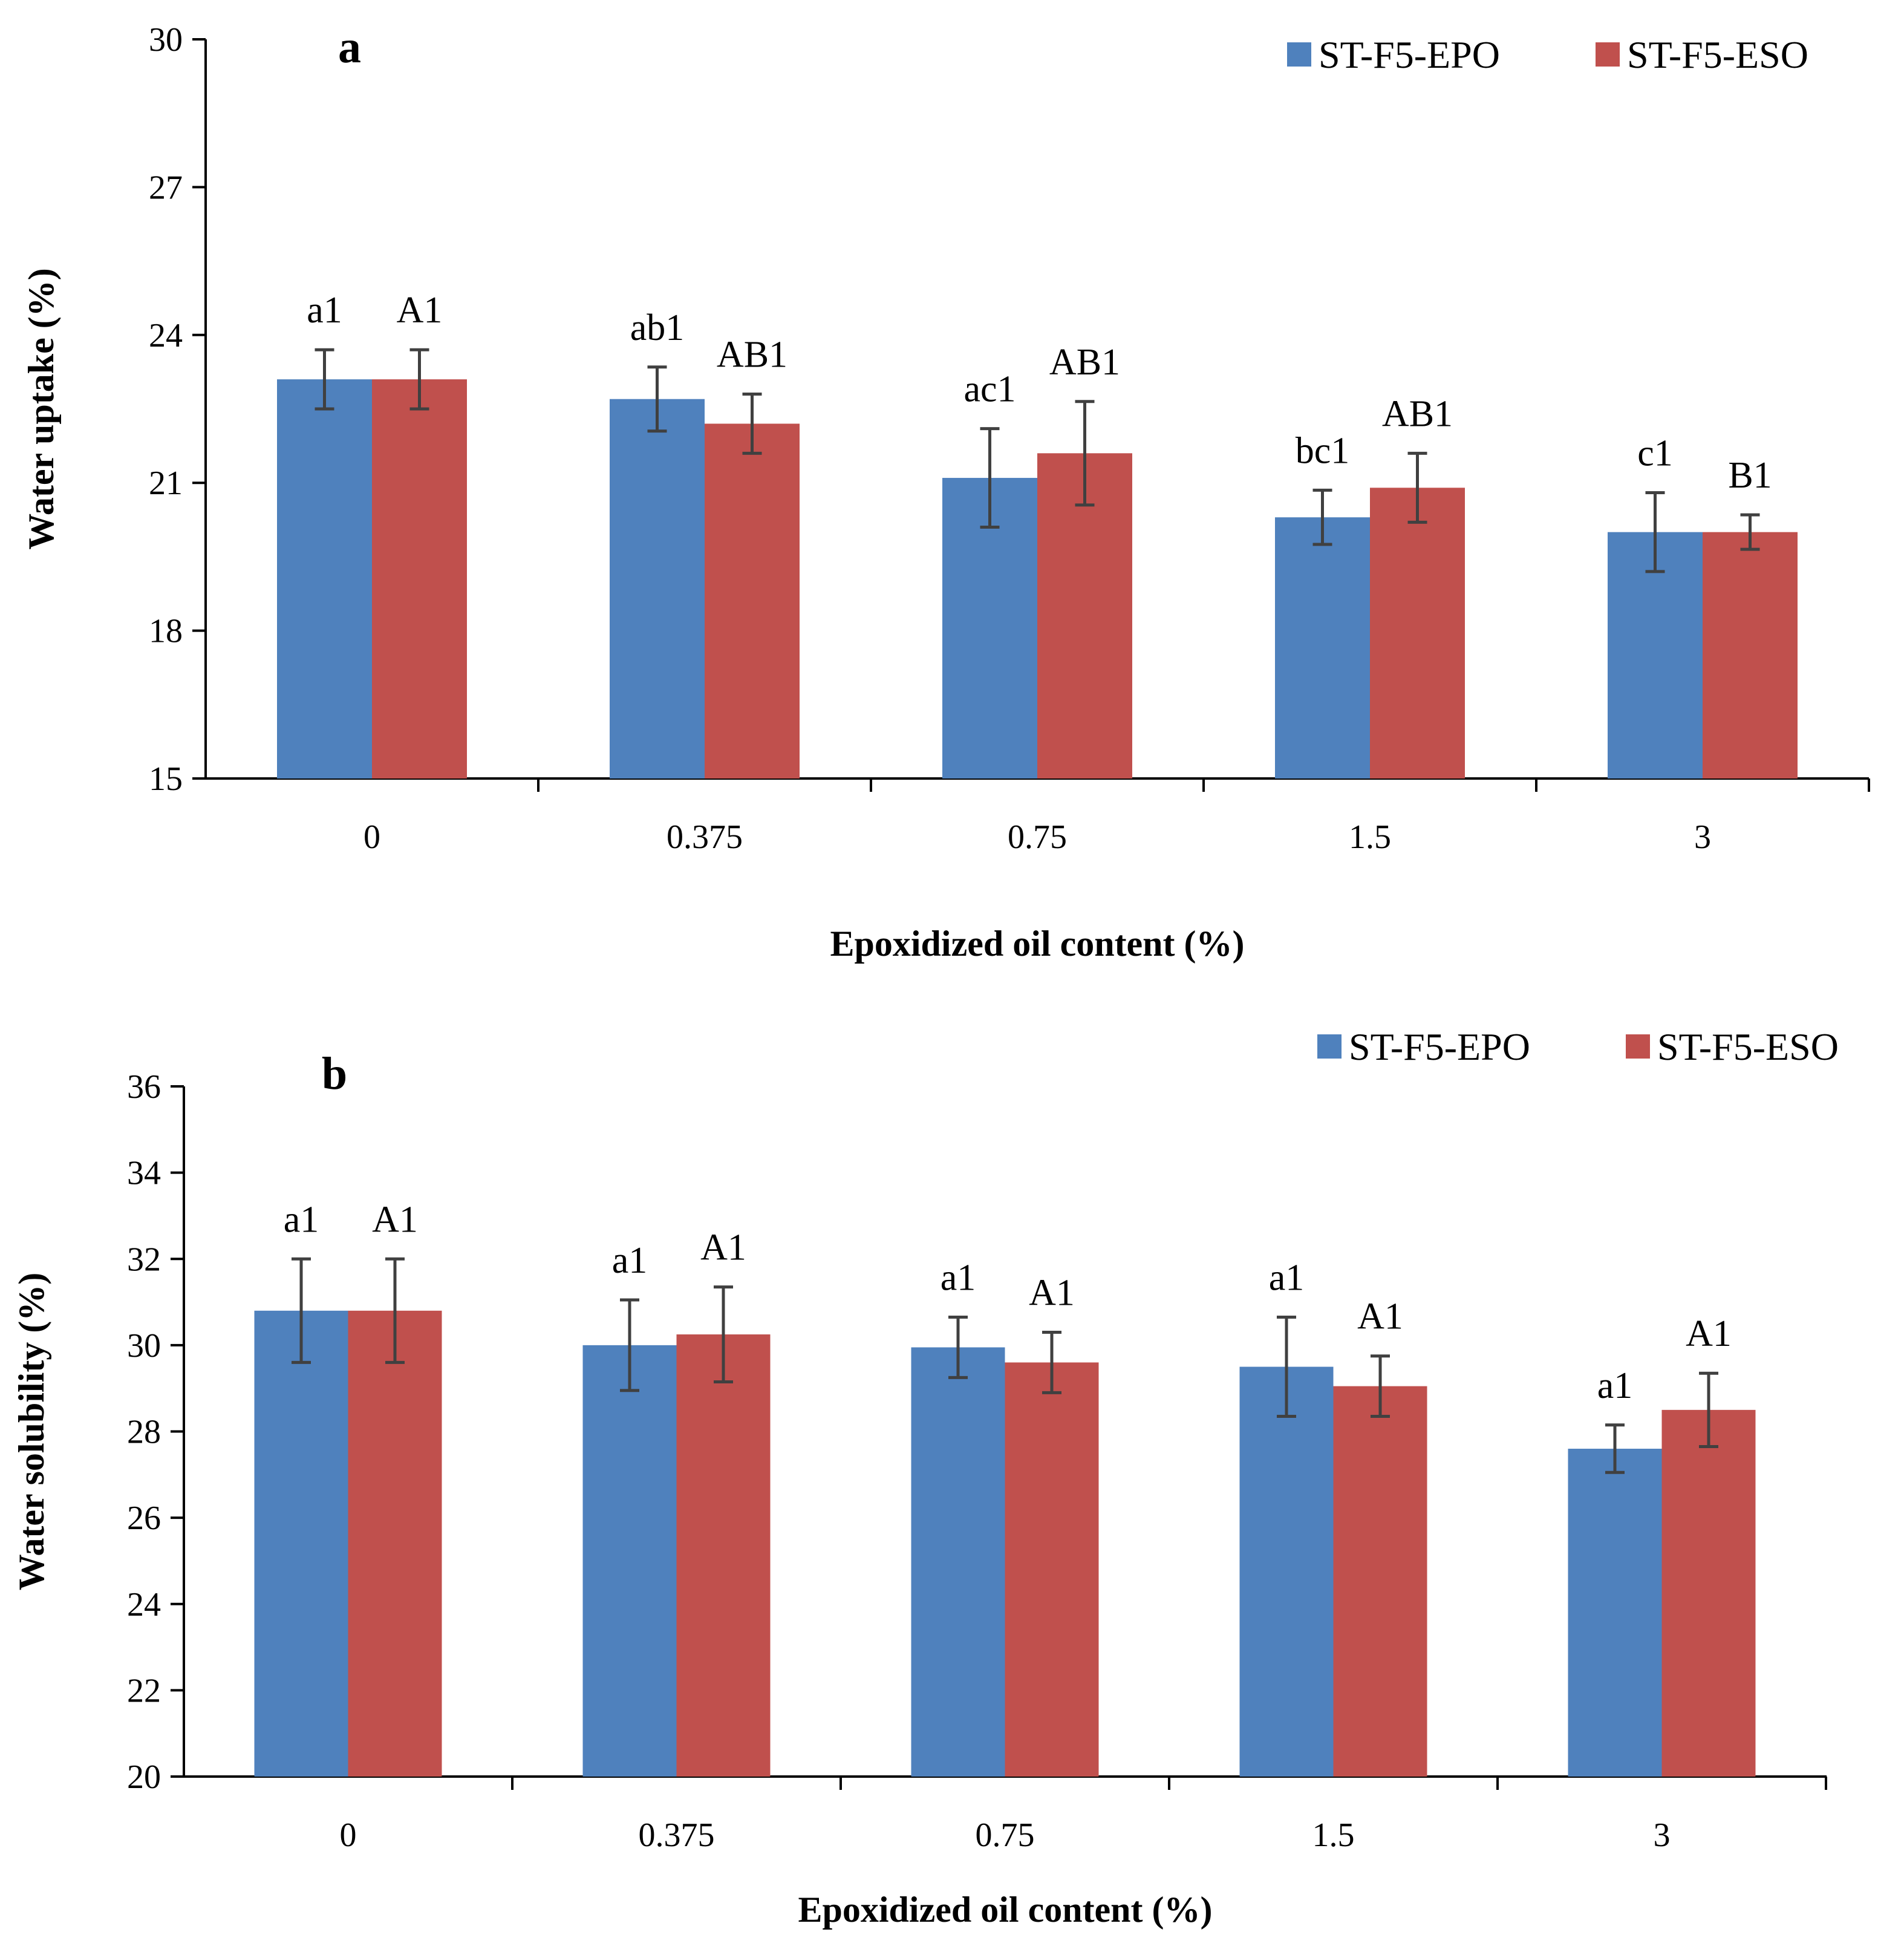 The image size is (1904, 1955). Describe the element at coordinates (166, 779) in the screenshot. I see `y-tick-label: 15` at that location.